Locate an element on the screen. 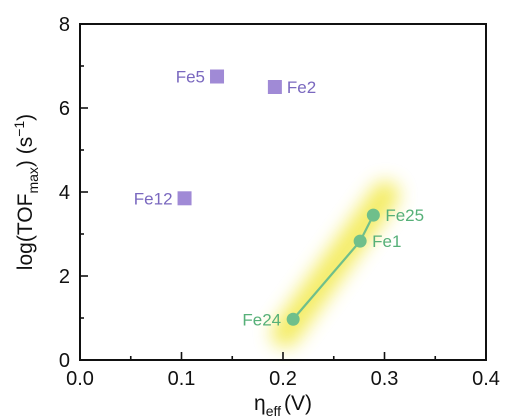 This screenshot has width=507, height=419. y-axis-label-sub: max is located at coordinates (33, 180).